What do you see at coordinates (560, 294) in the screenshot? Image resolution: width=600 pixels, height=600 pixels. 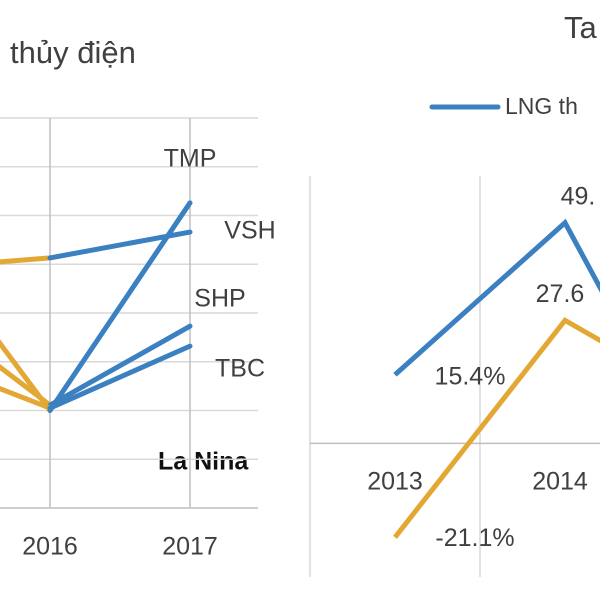 I see `value-label: 27.6` at bounding box center [560, 294].